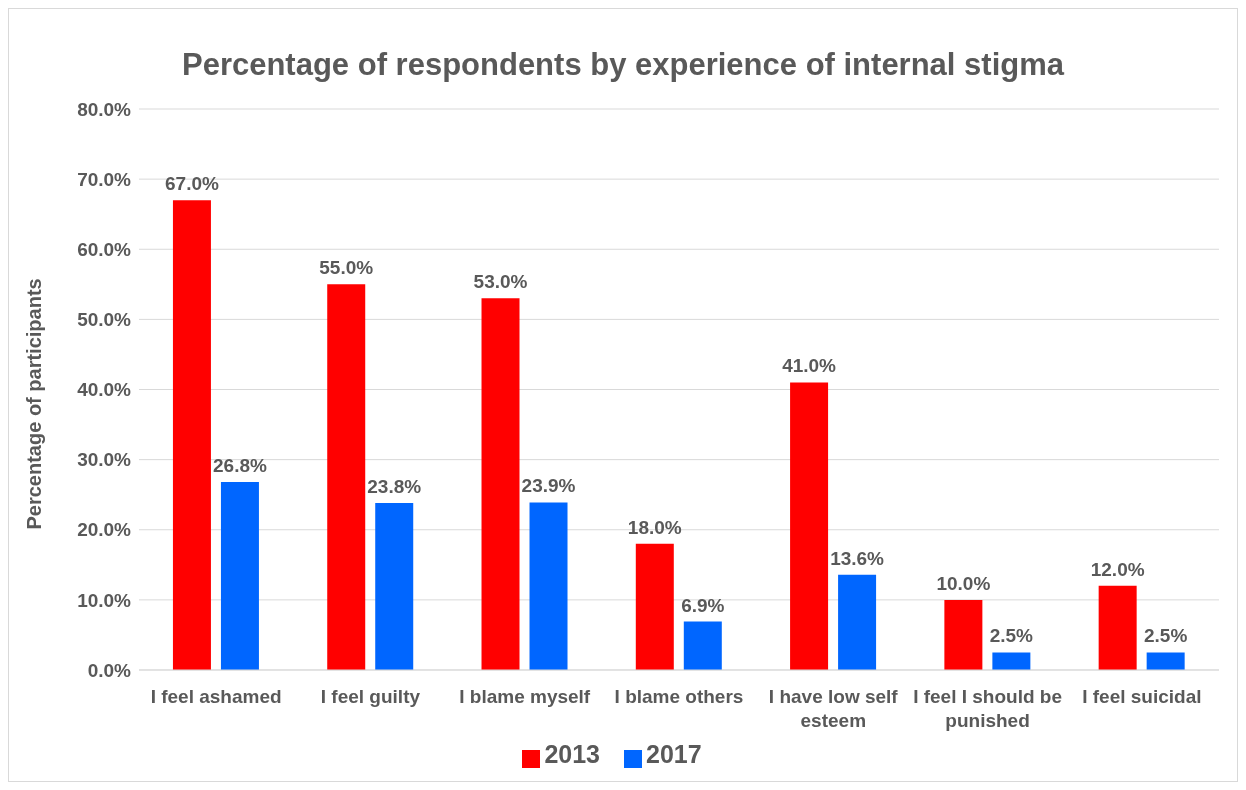  I want to click on data-label: 23.8%, so click(394, 487).